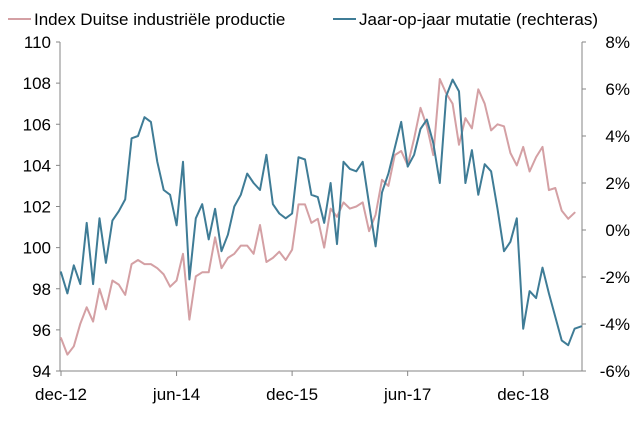  I want to click on right-axis-tick-label: 4%, so click(617, 136).